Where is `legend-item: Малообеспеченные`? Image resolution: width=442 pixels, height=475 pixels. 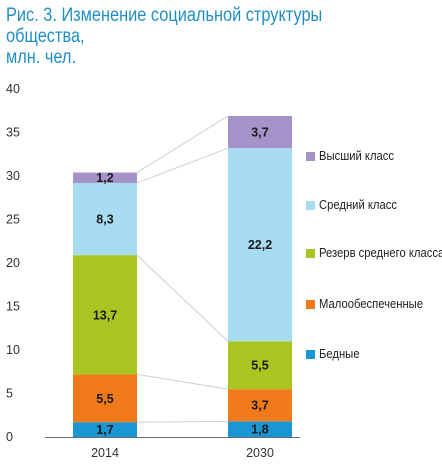 legend-item: Малообеспеченные is located at coordinates (370, 304).